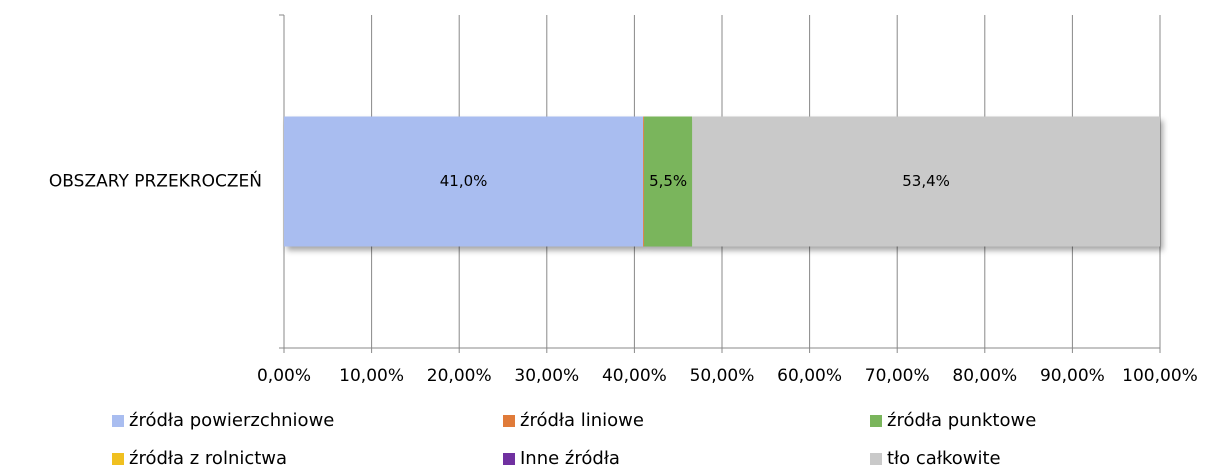 The image size is (1205, 470). Describe the element at coordinates (1160, 376) in the screenshot. I see `x-tick-label: 100,00%` at that location.